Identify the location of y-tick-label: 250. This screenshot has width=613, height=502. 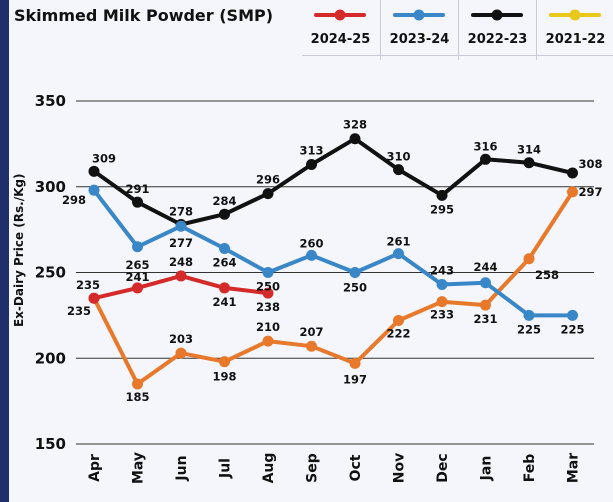
(50, 273).